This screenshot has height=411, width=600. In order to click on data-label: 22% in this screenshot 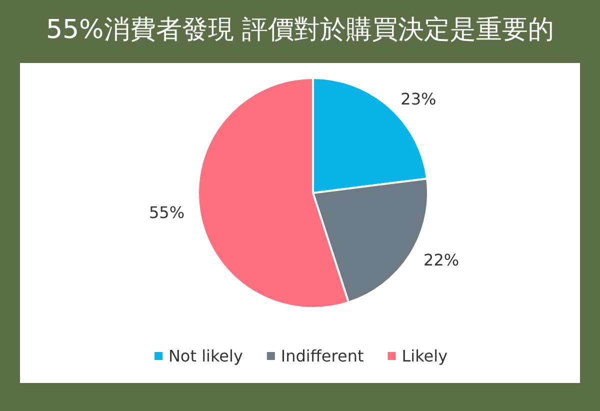, I will do `click(442, 260)`.